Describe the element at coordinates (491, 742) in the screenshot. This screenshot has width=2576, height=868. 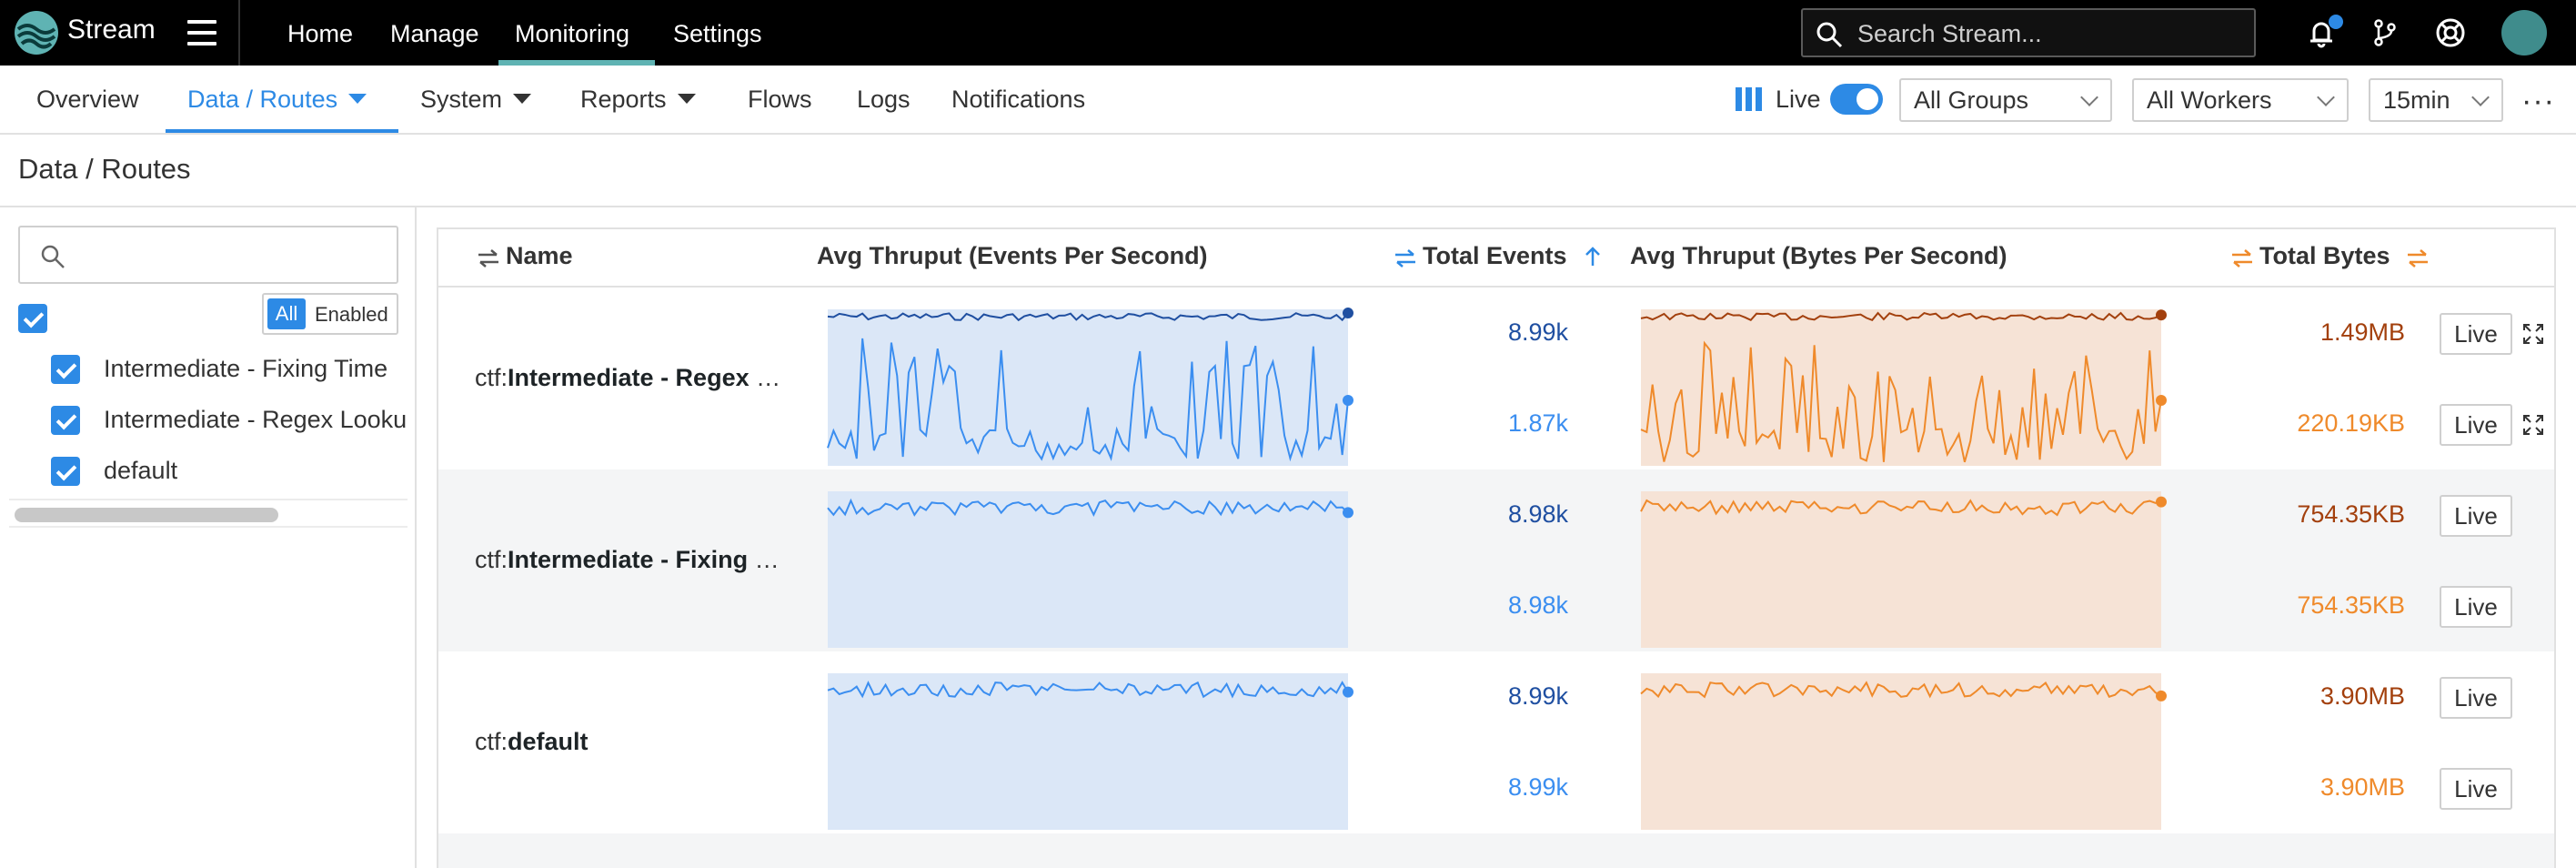
I see `route-prefix: ctf:` at that location.